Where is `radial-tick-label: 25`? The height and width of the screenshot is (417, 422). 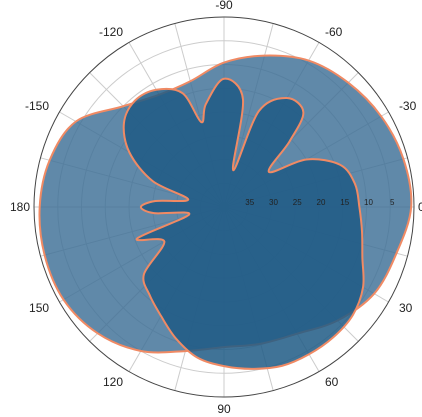 radial-tick-label: 25 is located at coordinates (297, 202).